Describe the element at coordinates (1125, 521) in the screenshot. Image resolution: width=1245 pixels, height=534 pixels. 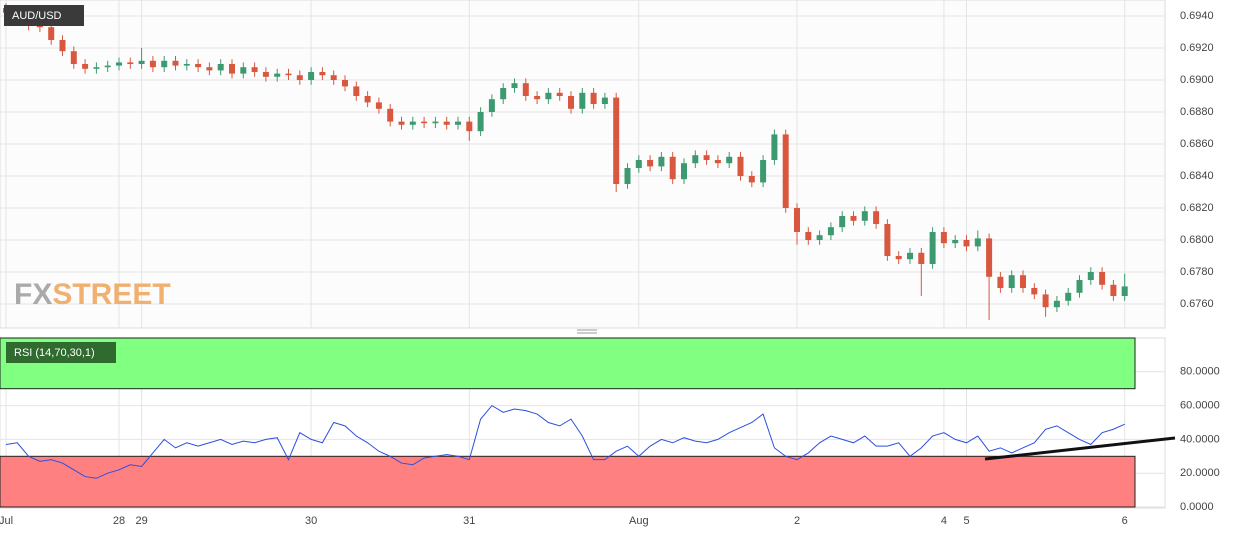
I see `x-tick-label: 6` at that location.